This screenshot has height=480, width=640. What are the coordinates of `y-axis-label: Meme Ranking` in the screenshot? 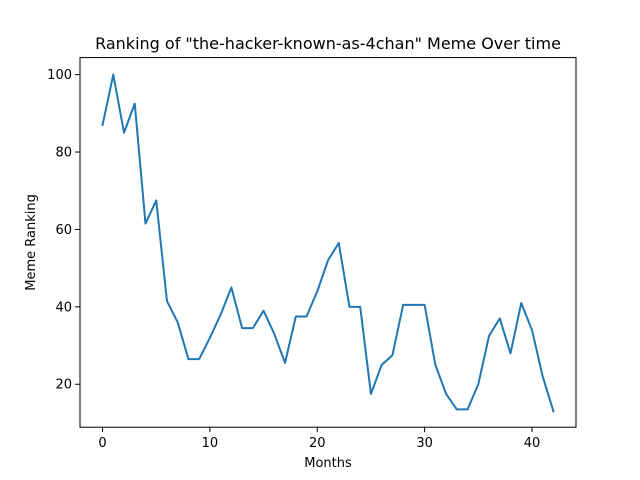 It's located at (31, 242).